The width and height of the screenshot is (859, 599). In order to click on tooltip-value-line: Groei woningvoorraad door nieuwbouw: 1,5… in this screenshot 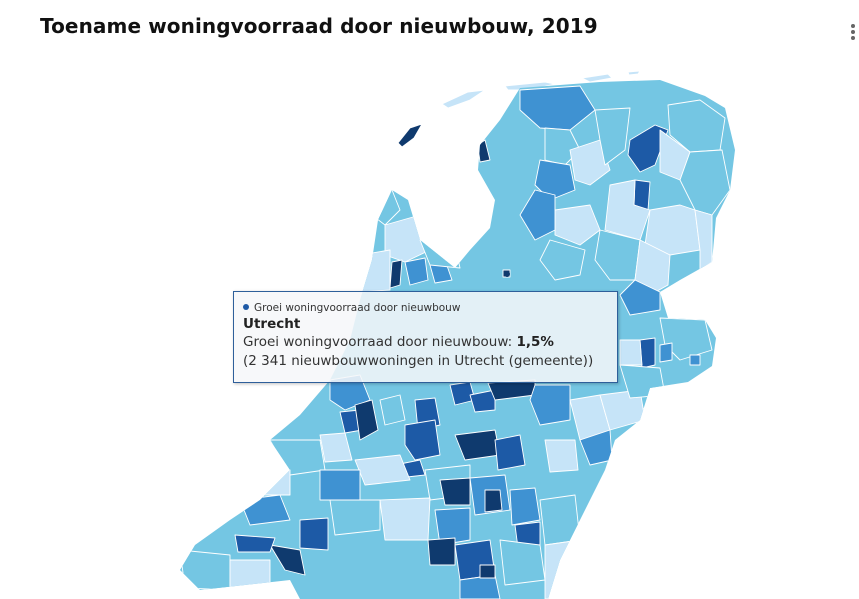, I will do `click(425, 342)`.